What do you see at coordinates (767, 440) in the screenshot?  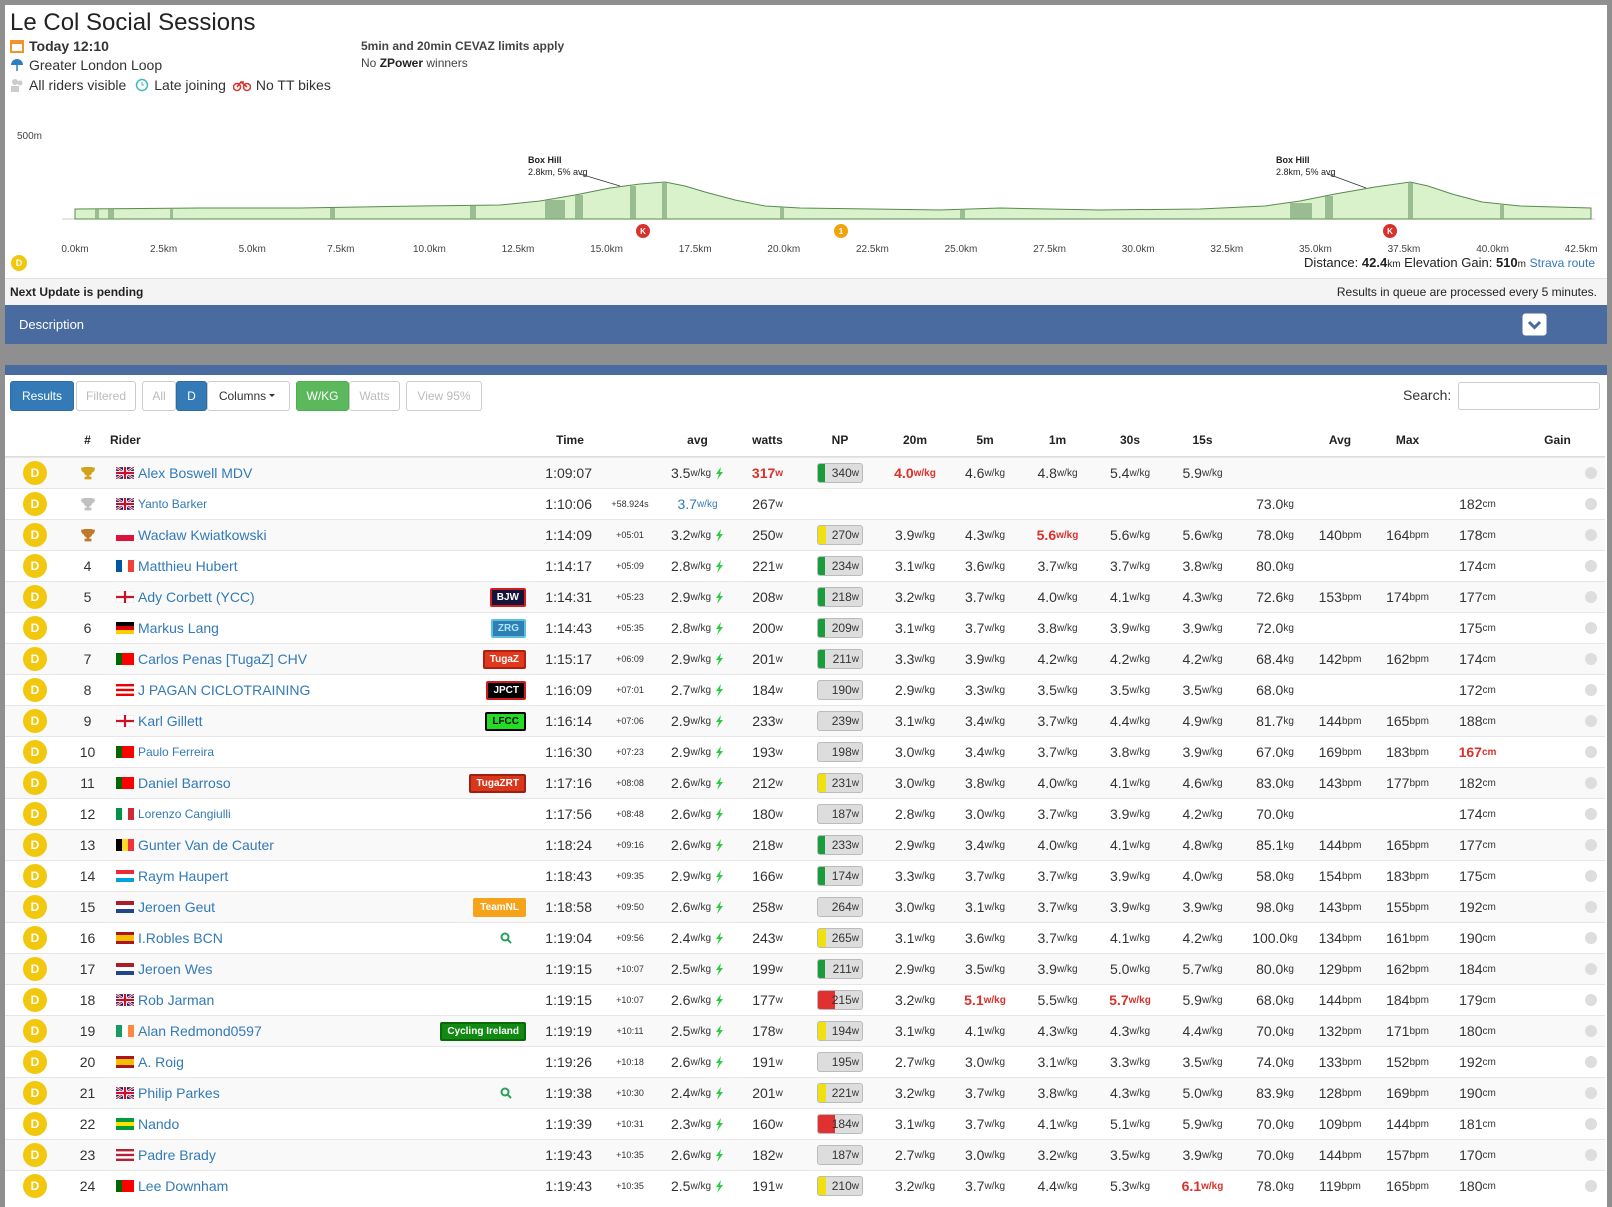 I see `header-cell: watts` at bounding box center [767, 440].